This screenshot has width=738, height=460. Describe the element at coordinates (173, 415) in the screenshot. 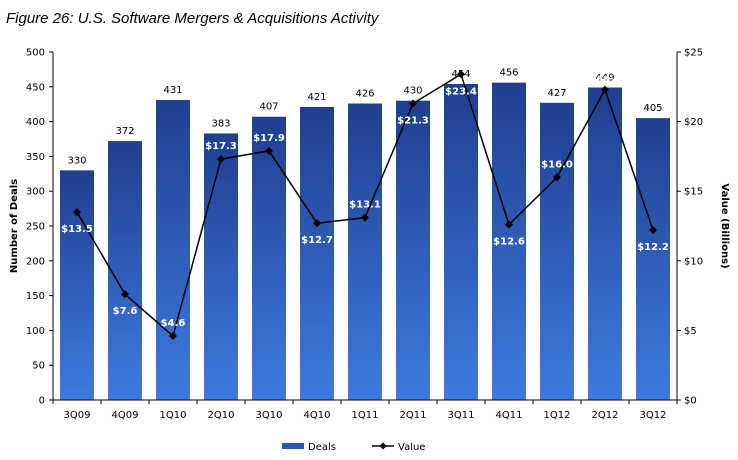

I see `x-tick-label: 1Q10` at that location.